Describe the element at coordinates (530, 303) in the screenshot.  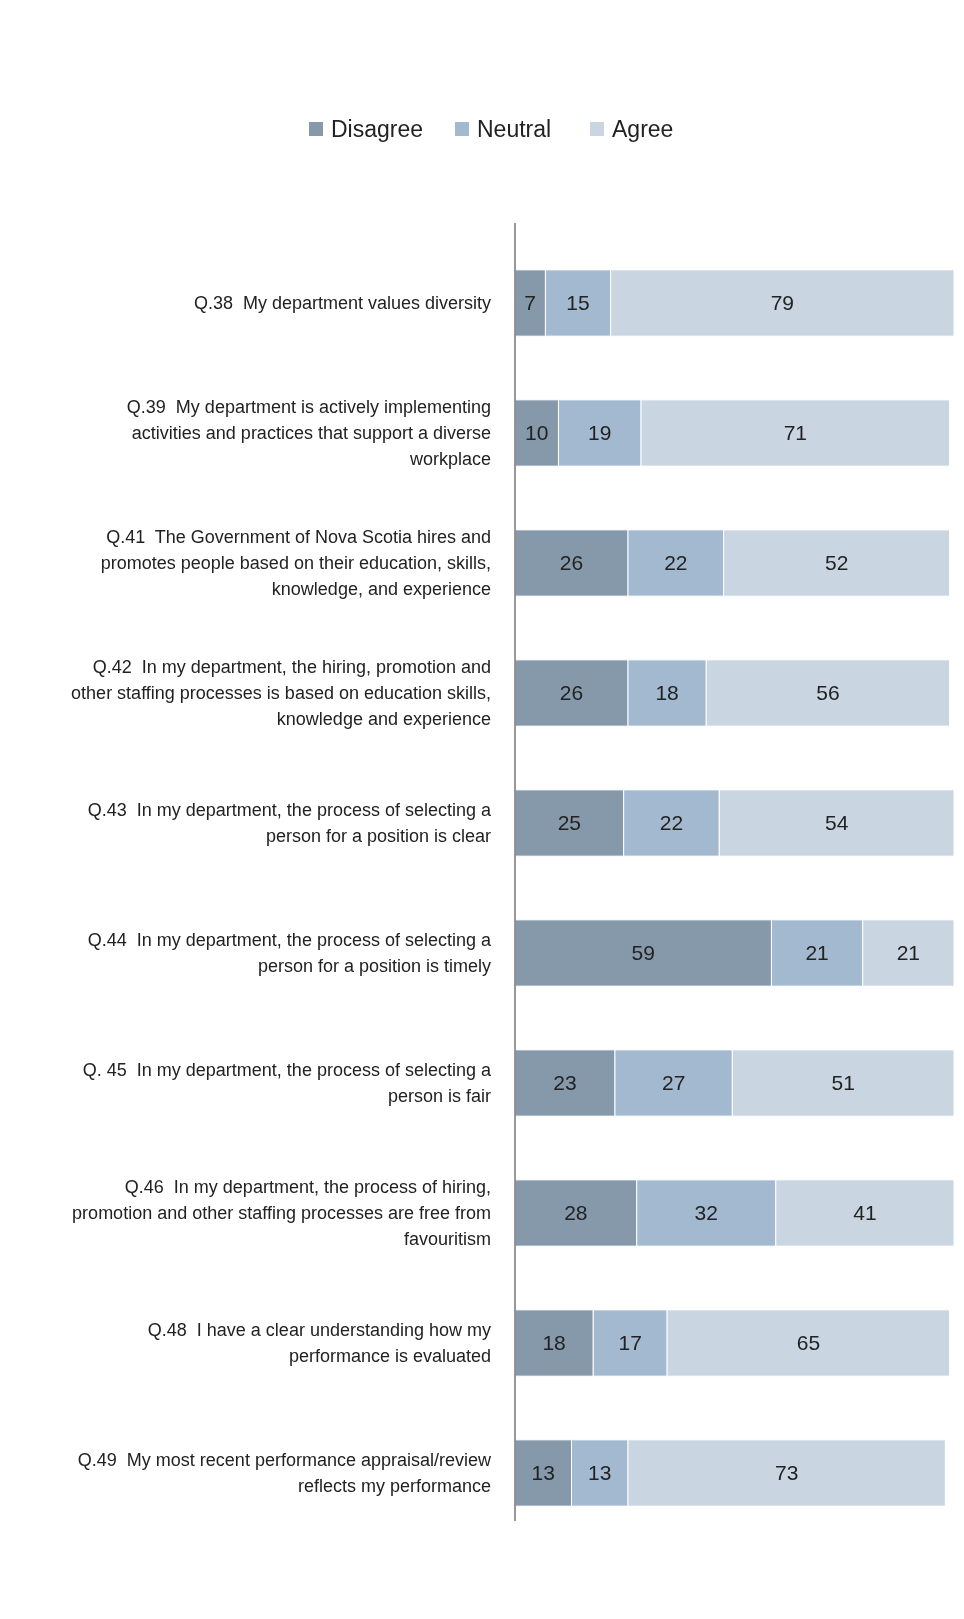
I see `data-label: 7` at that location.